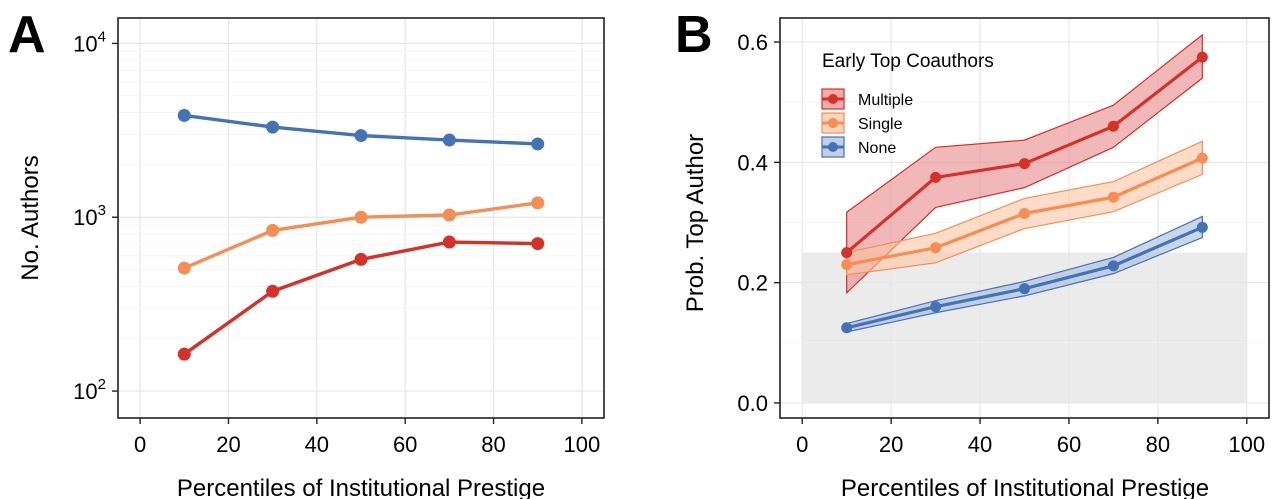 Image resolution: width=1279 pixels, height=499 pixels. I want to click on y-tick-label: 0.4, so click(752, 162).